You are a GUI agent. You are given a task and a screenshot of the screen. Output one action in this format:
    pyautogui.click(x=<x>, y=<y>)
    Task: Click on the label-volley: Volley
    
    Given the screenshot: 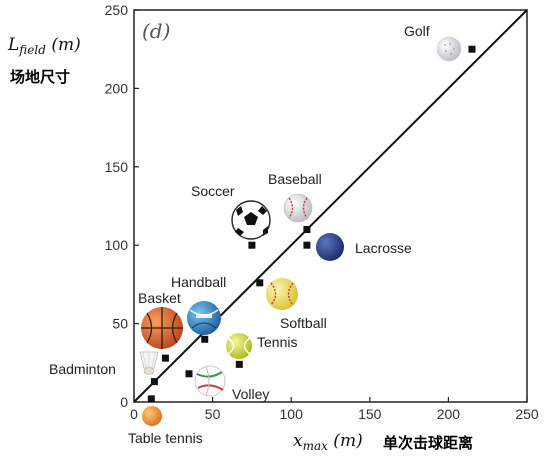 What is the action you would take?
    pyautogui.click(x=250, y=394)
    